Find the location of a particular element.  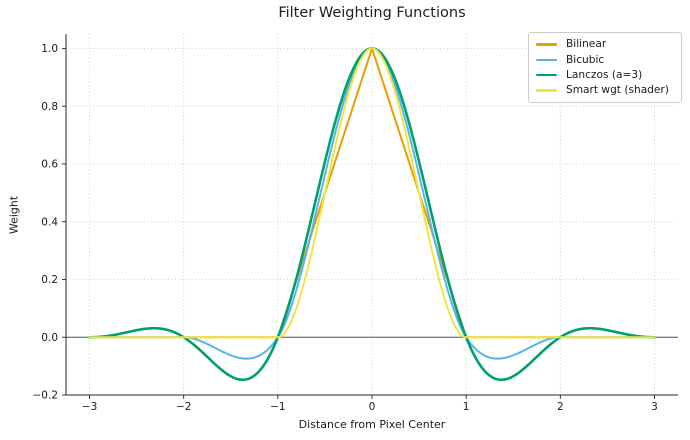

y-tick-label: 0.0 is located at coordinates (49, 338).